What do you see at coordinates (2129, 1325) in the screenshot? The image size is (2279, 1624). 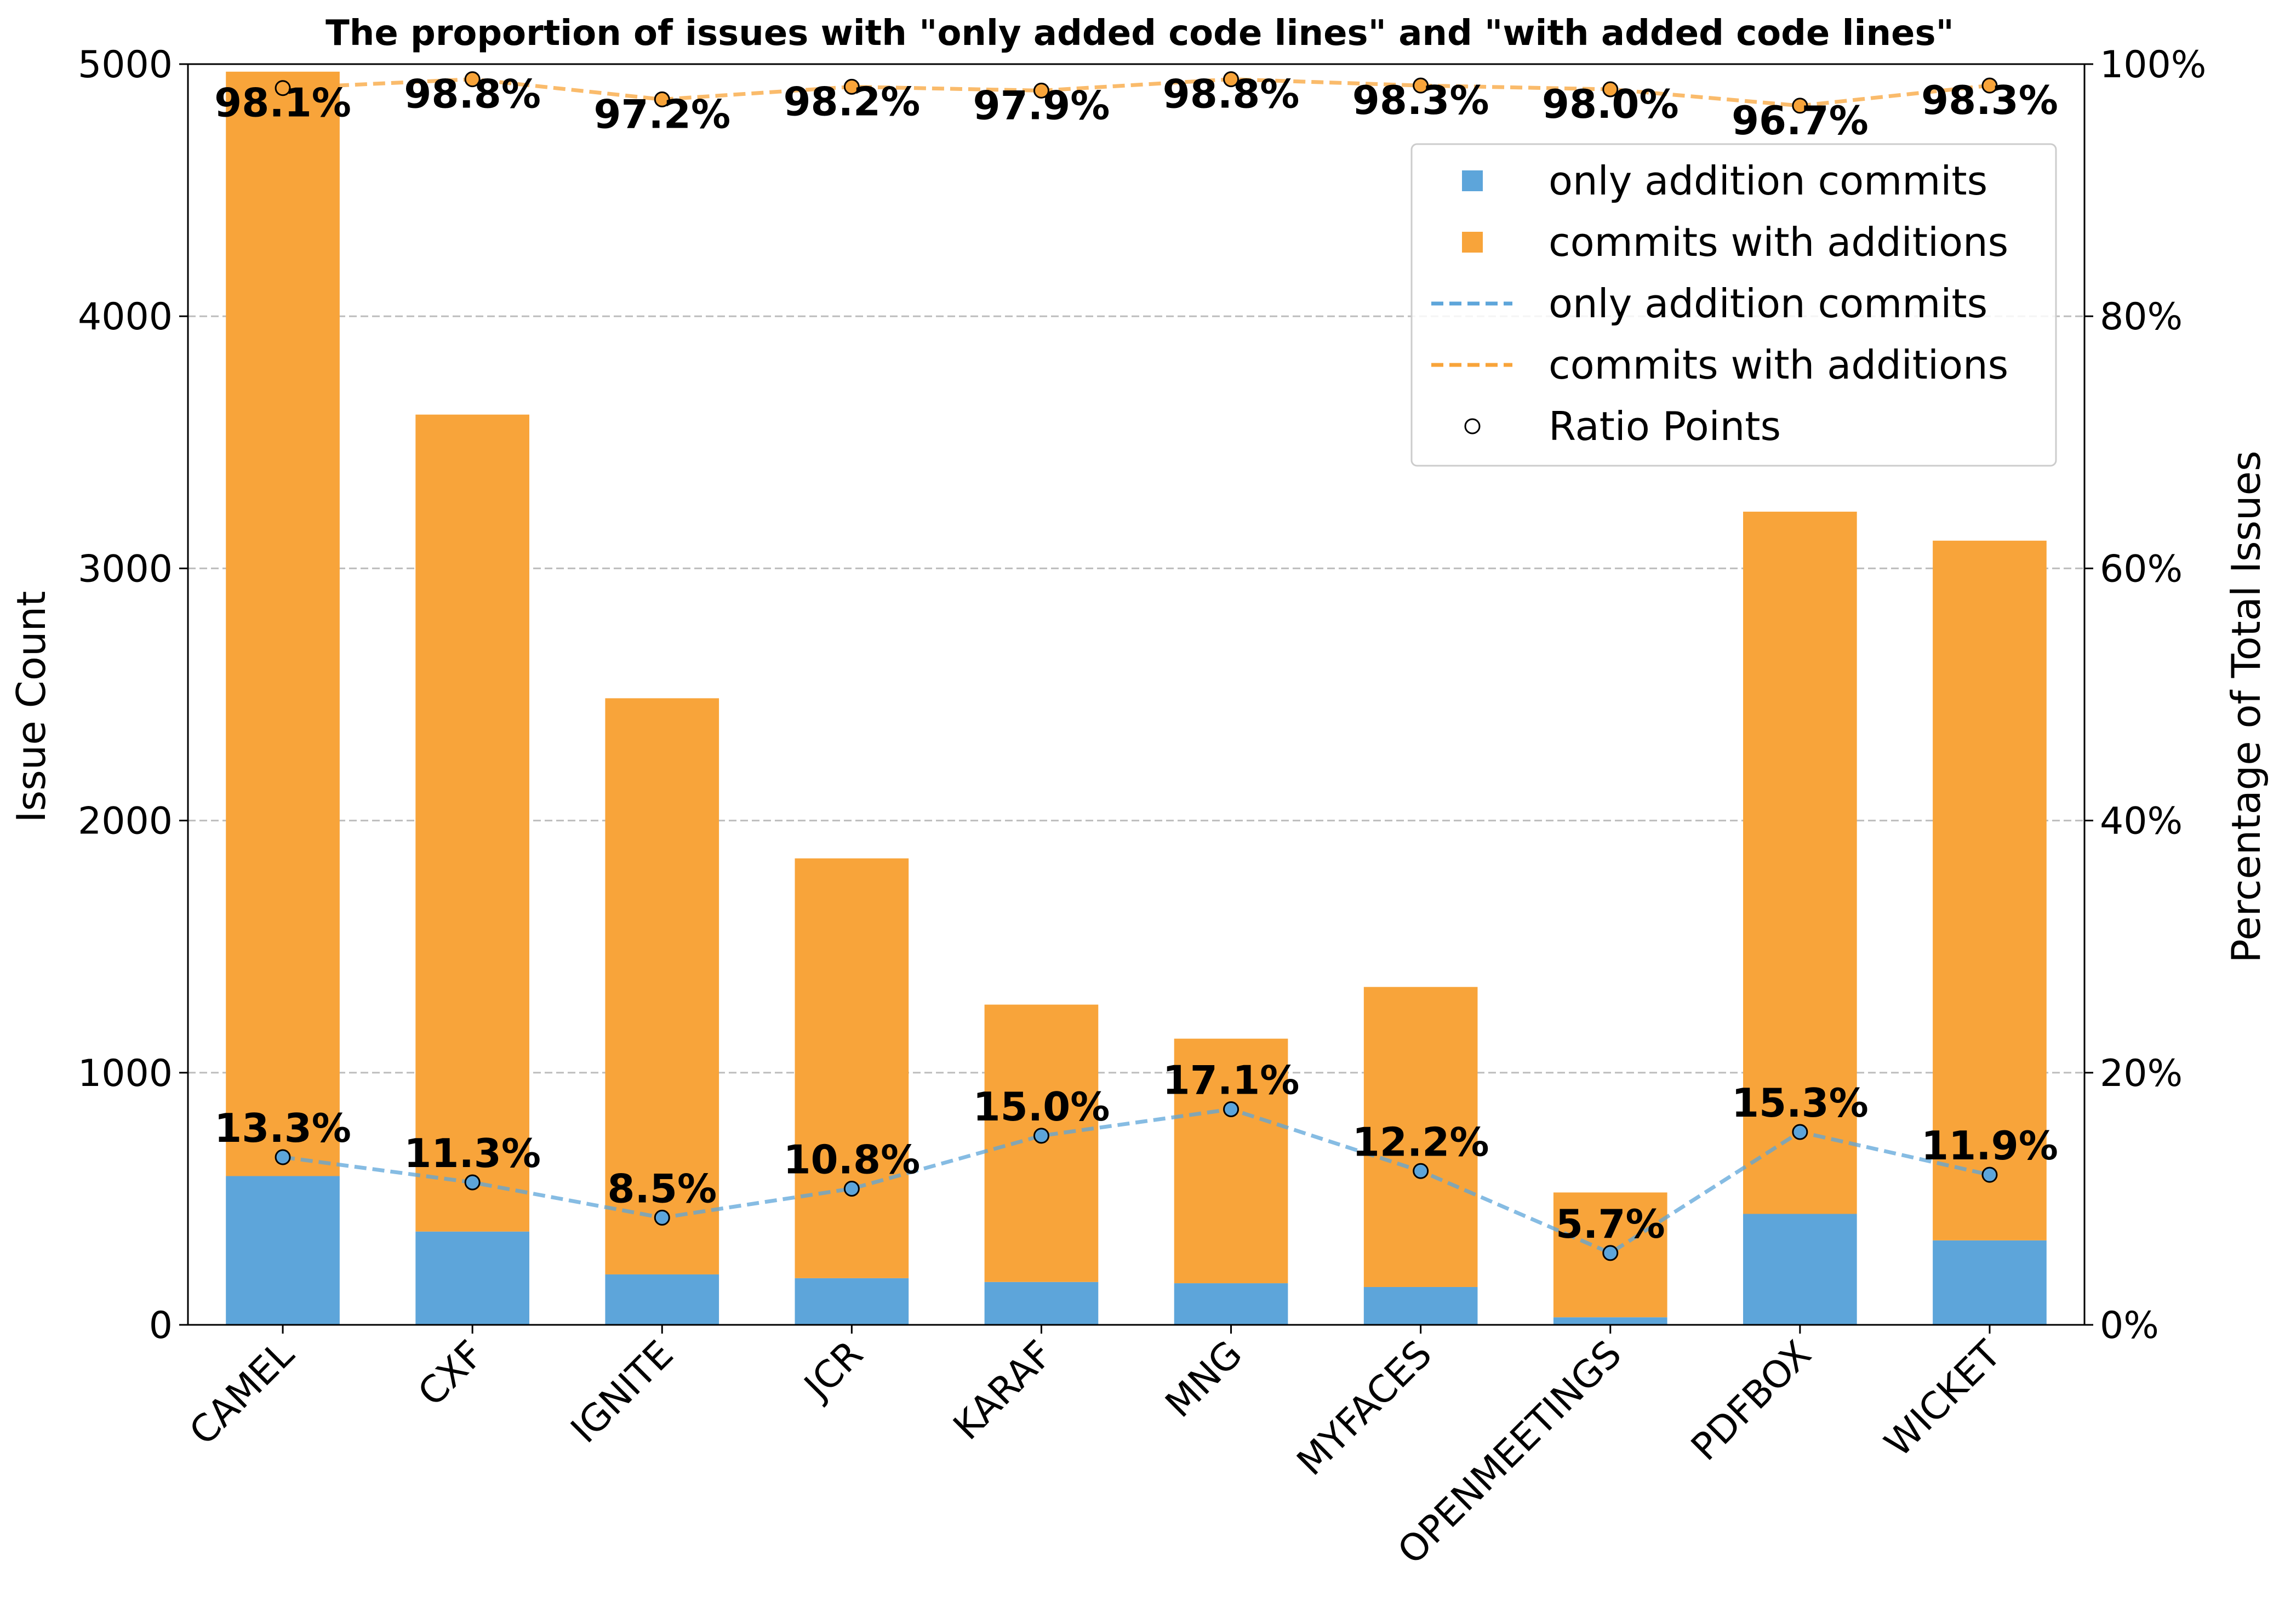 I see `y2-tick-label: 0%` at bounding box center [2129, 1325].